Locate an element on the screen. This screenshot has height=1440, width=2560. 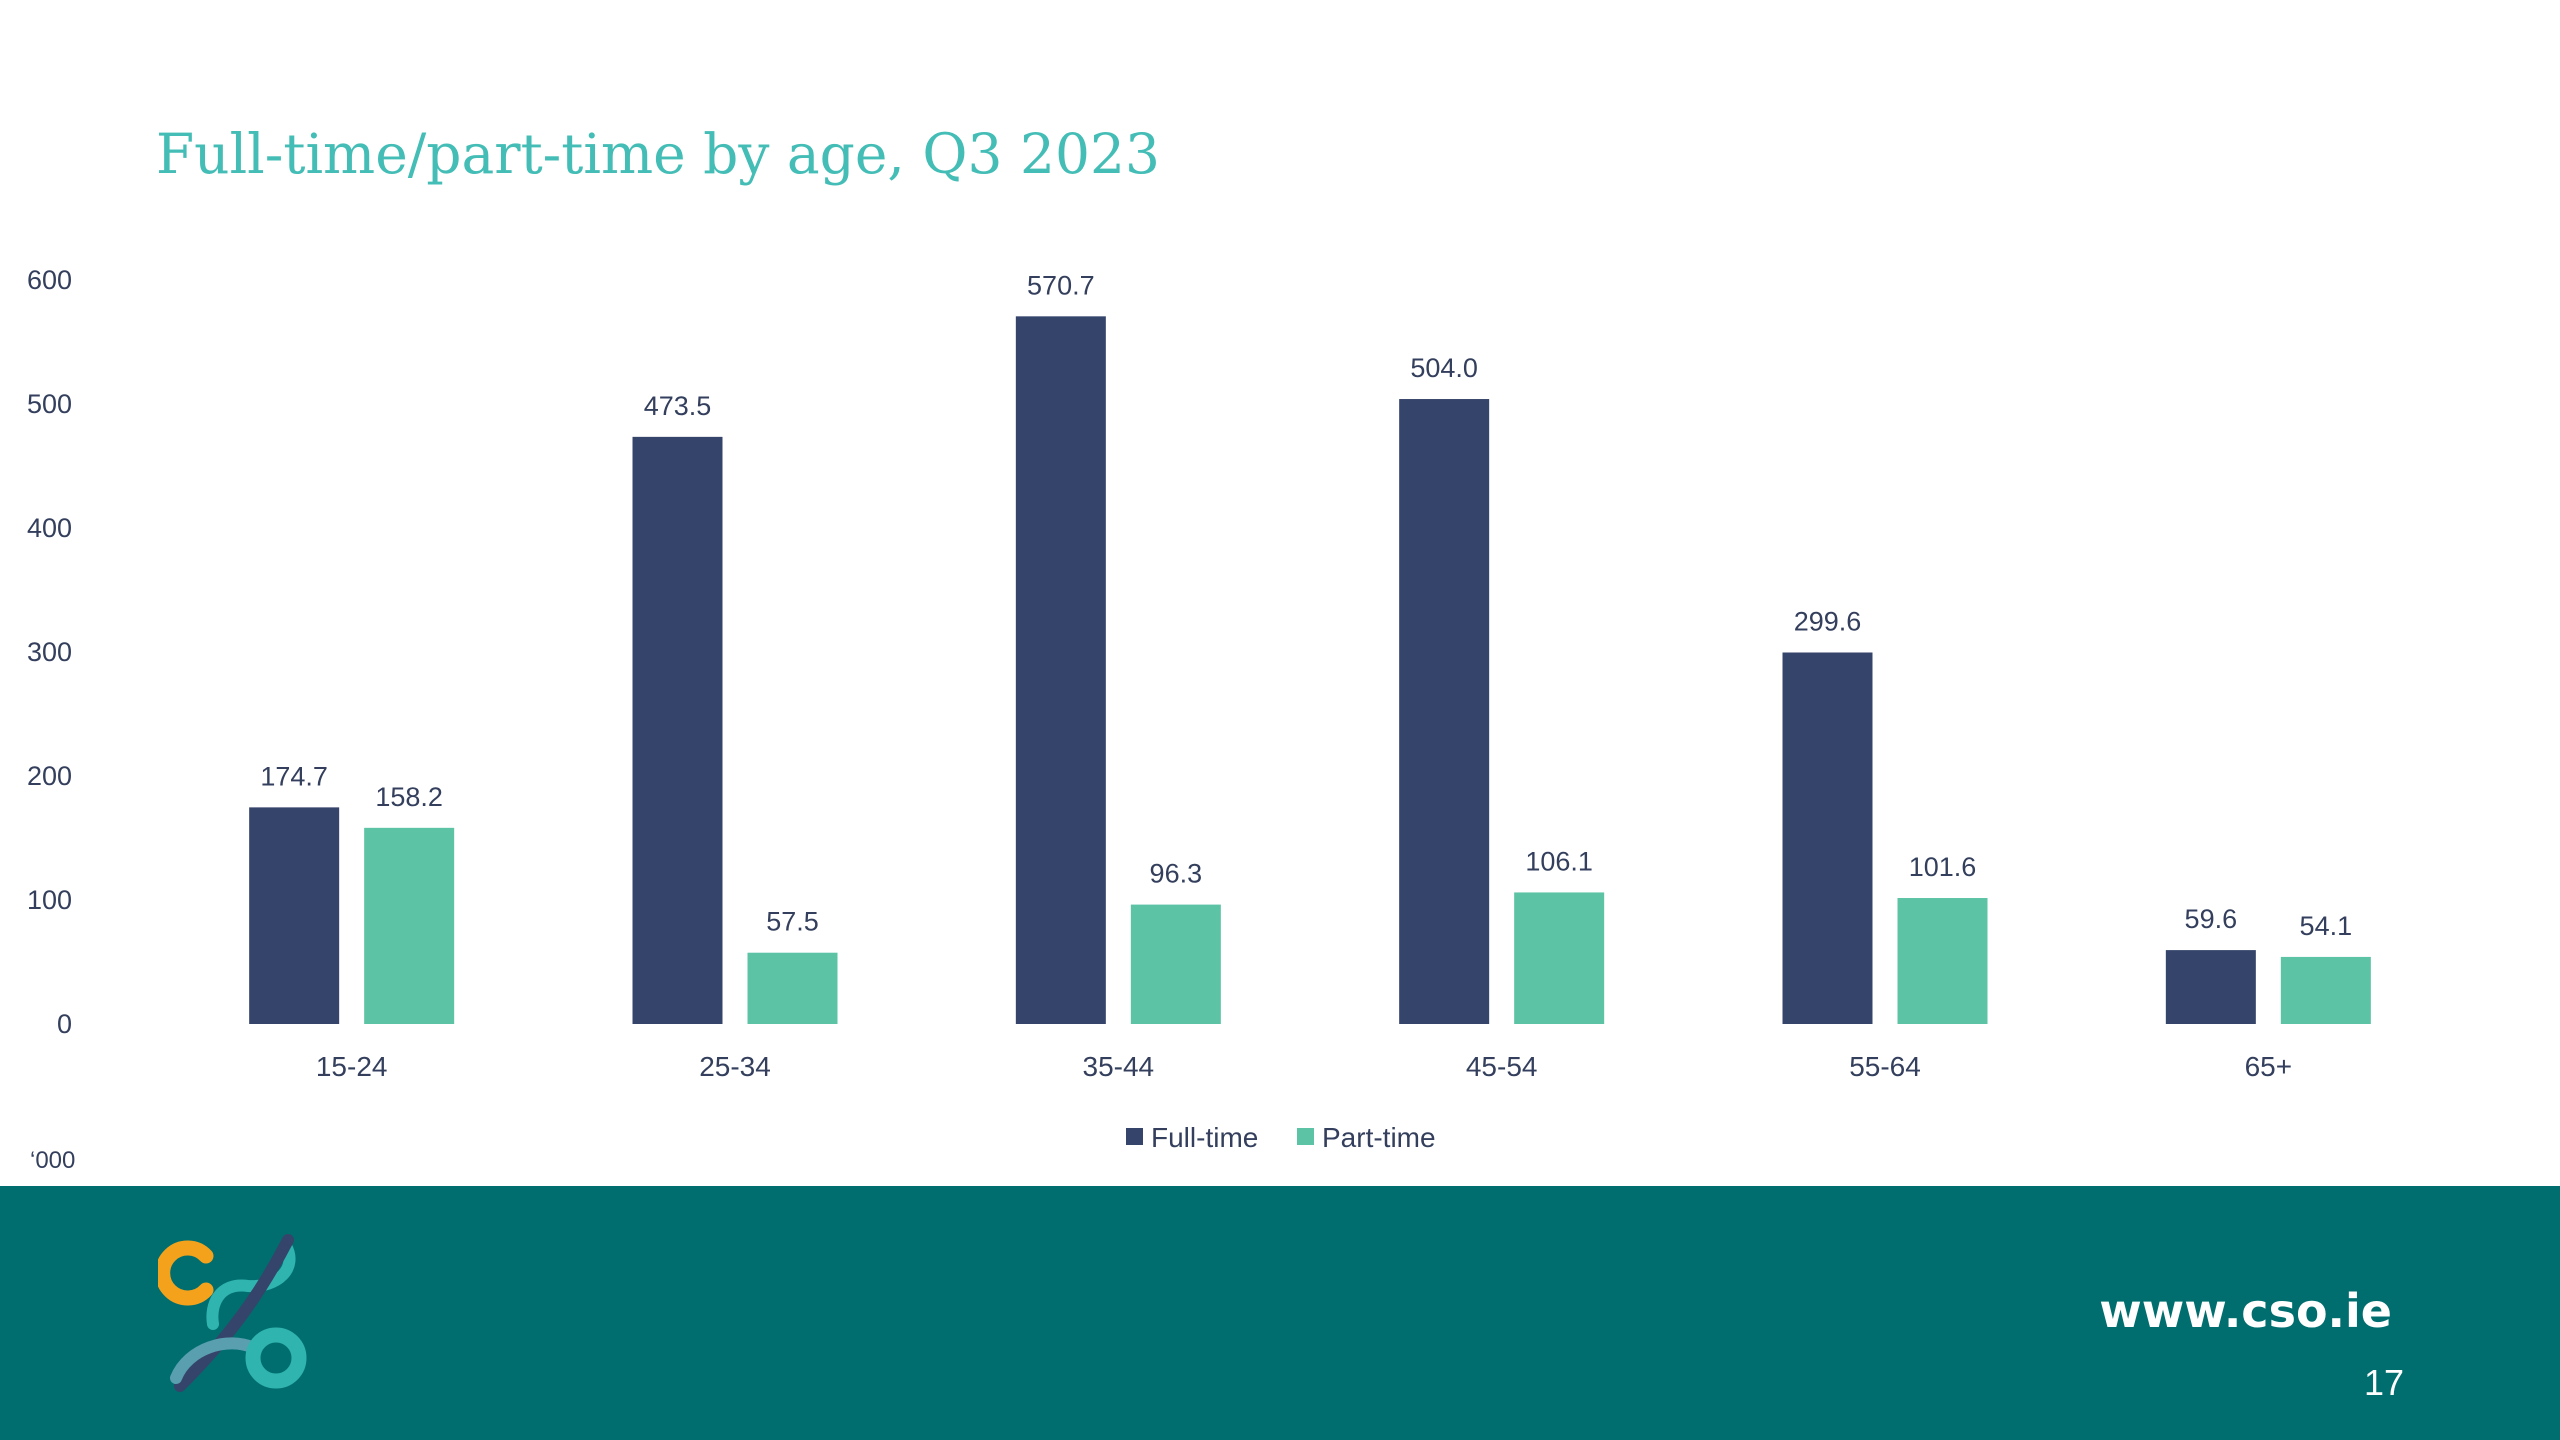
x-tick-label: 55-64 is located at coordinates (1885, 1066).